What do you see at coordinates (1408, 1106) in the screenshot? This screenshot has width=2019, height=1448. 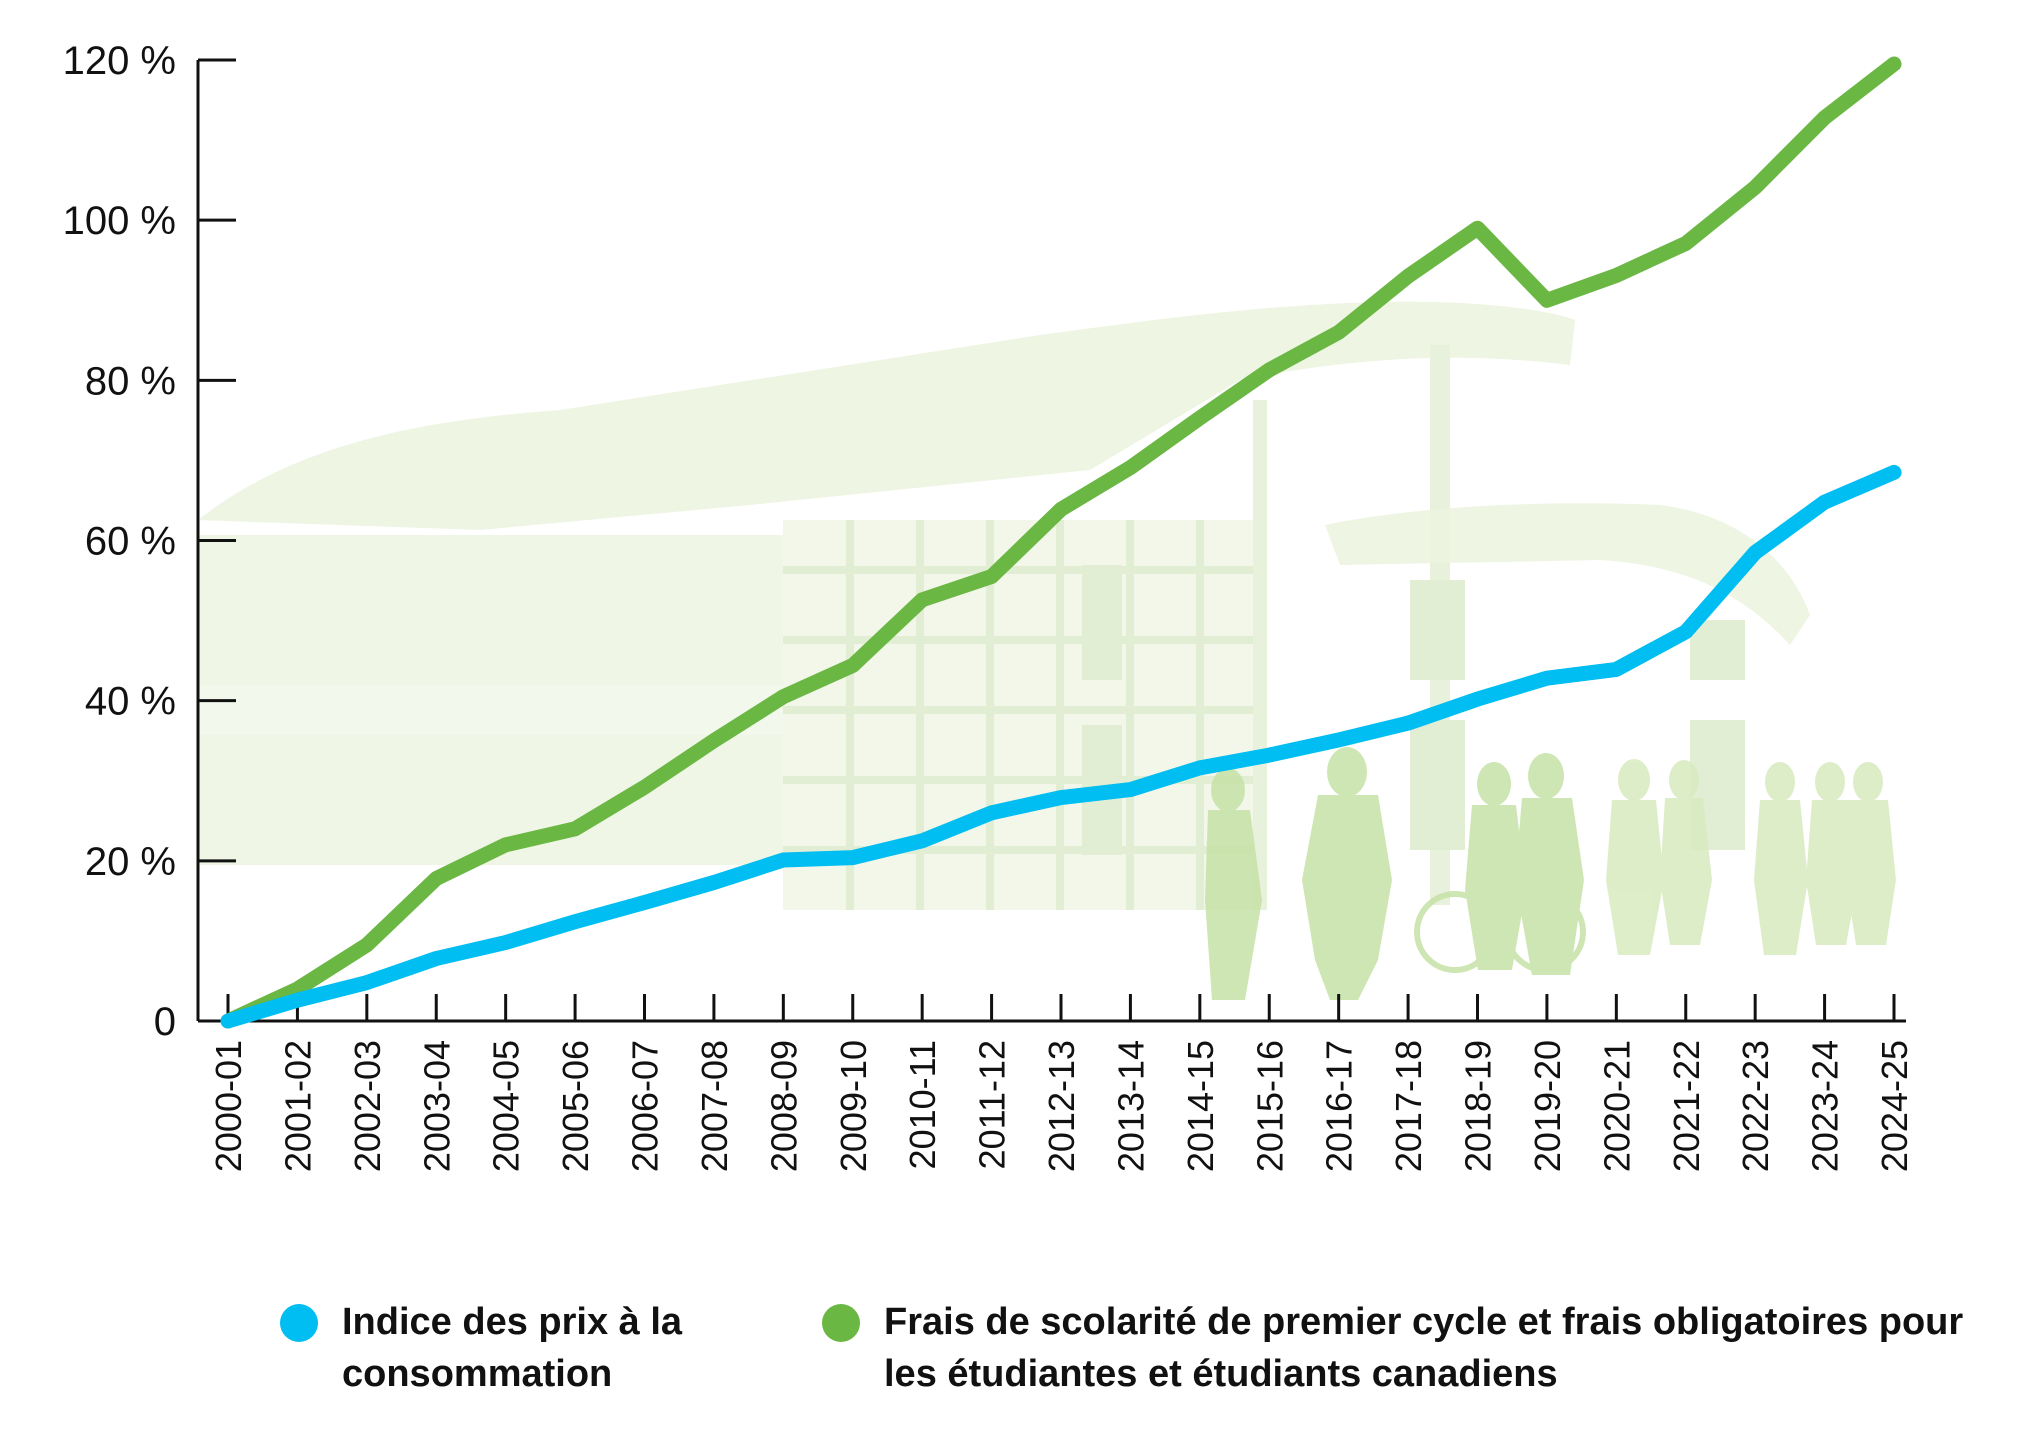 I see `x-tick-label: 2017-18` at bounding box center [1408, 1106].